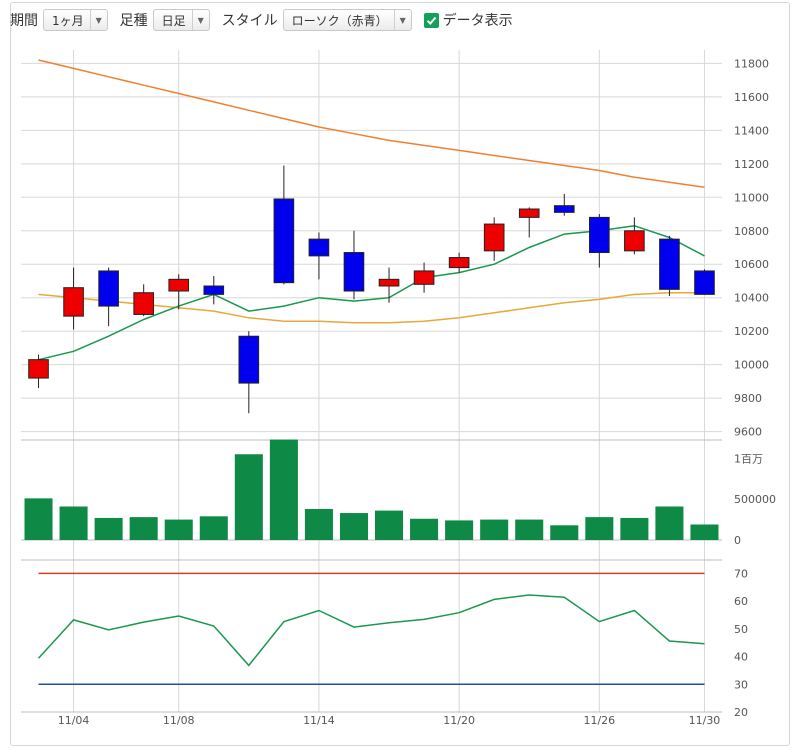 The height and width of the screenshot is (754, 800). What do you see at coordinates (705, 720) in the screenshot?
I see `x-axis-tick-label: 11/30` at bounding box center [705, 720].